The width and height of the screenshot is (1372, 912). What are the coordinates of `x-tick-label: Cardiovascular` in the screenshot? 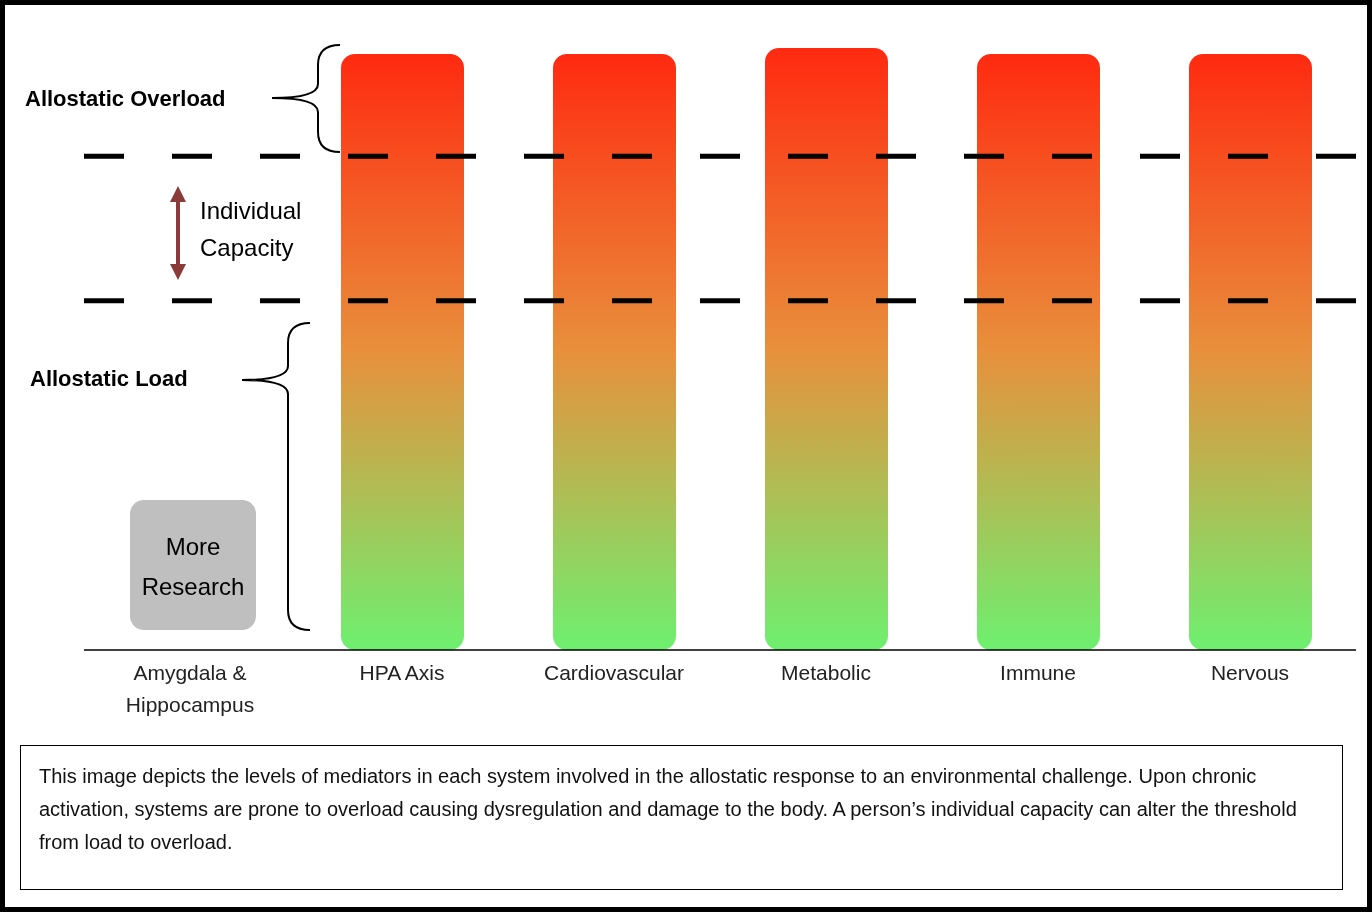 It's located at (614, 672).